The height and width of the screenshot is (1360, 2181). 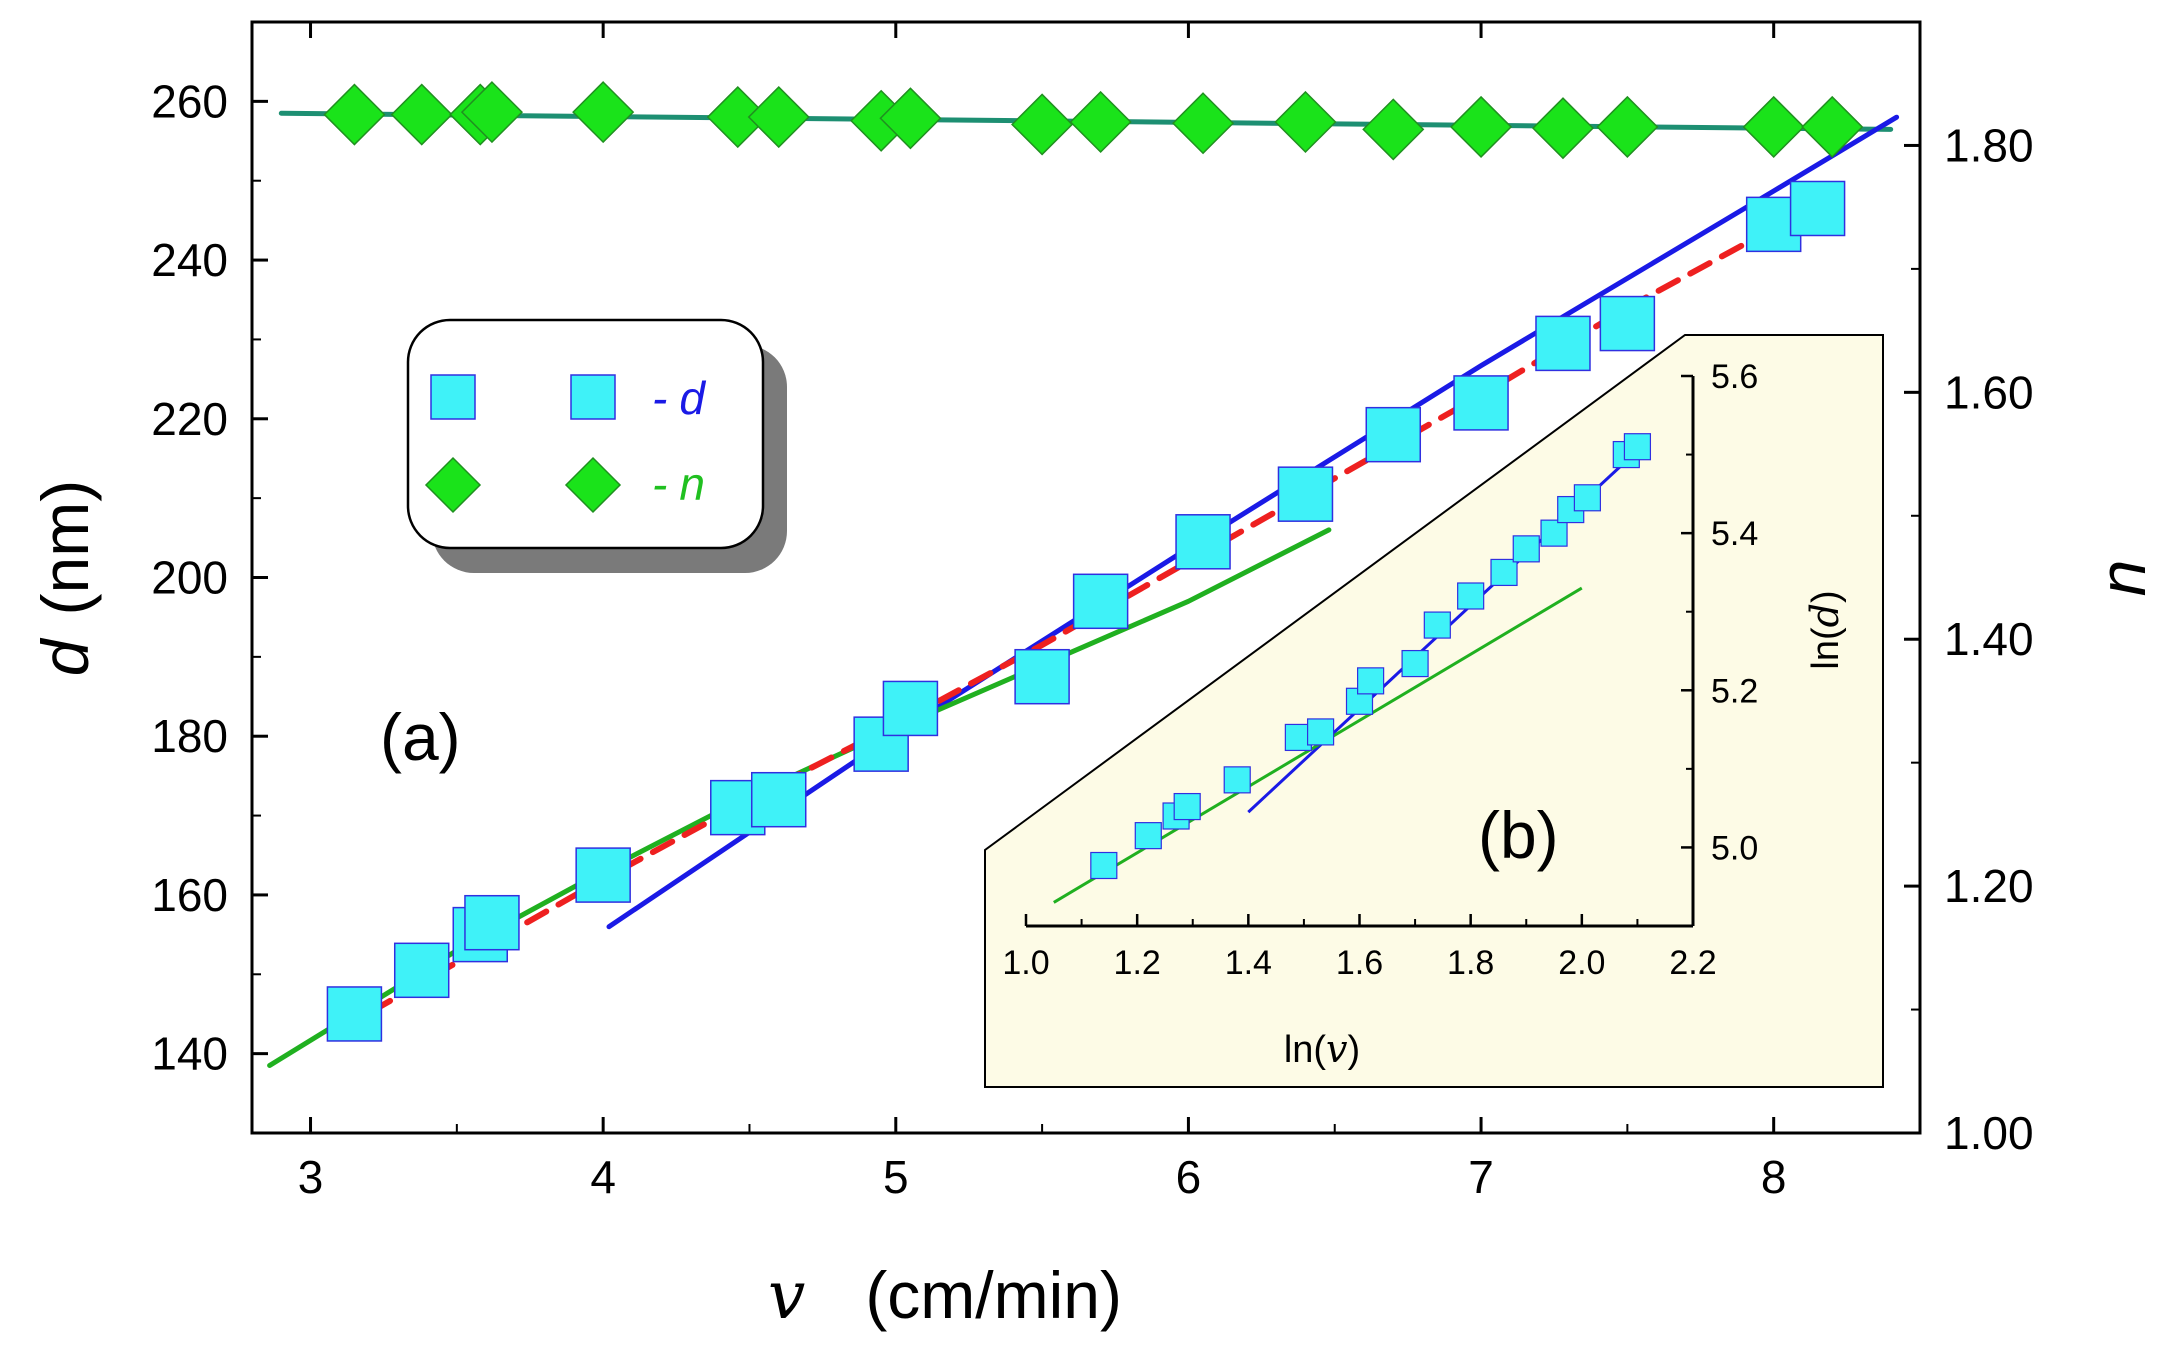 What do you see at coordinates (1989, 886) in the screenshot?
I see `y2-tick-label: 1.20` at bounding box center [1989, 886].